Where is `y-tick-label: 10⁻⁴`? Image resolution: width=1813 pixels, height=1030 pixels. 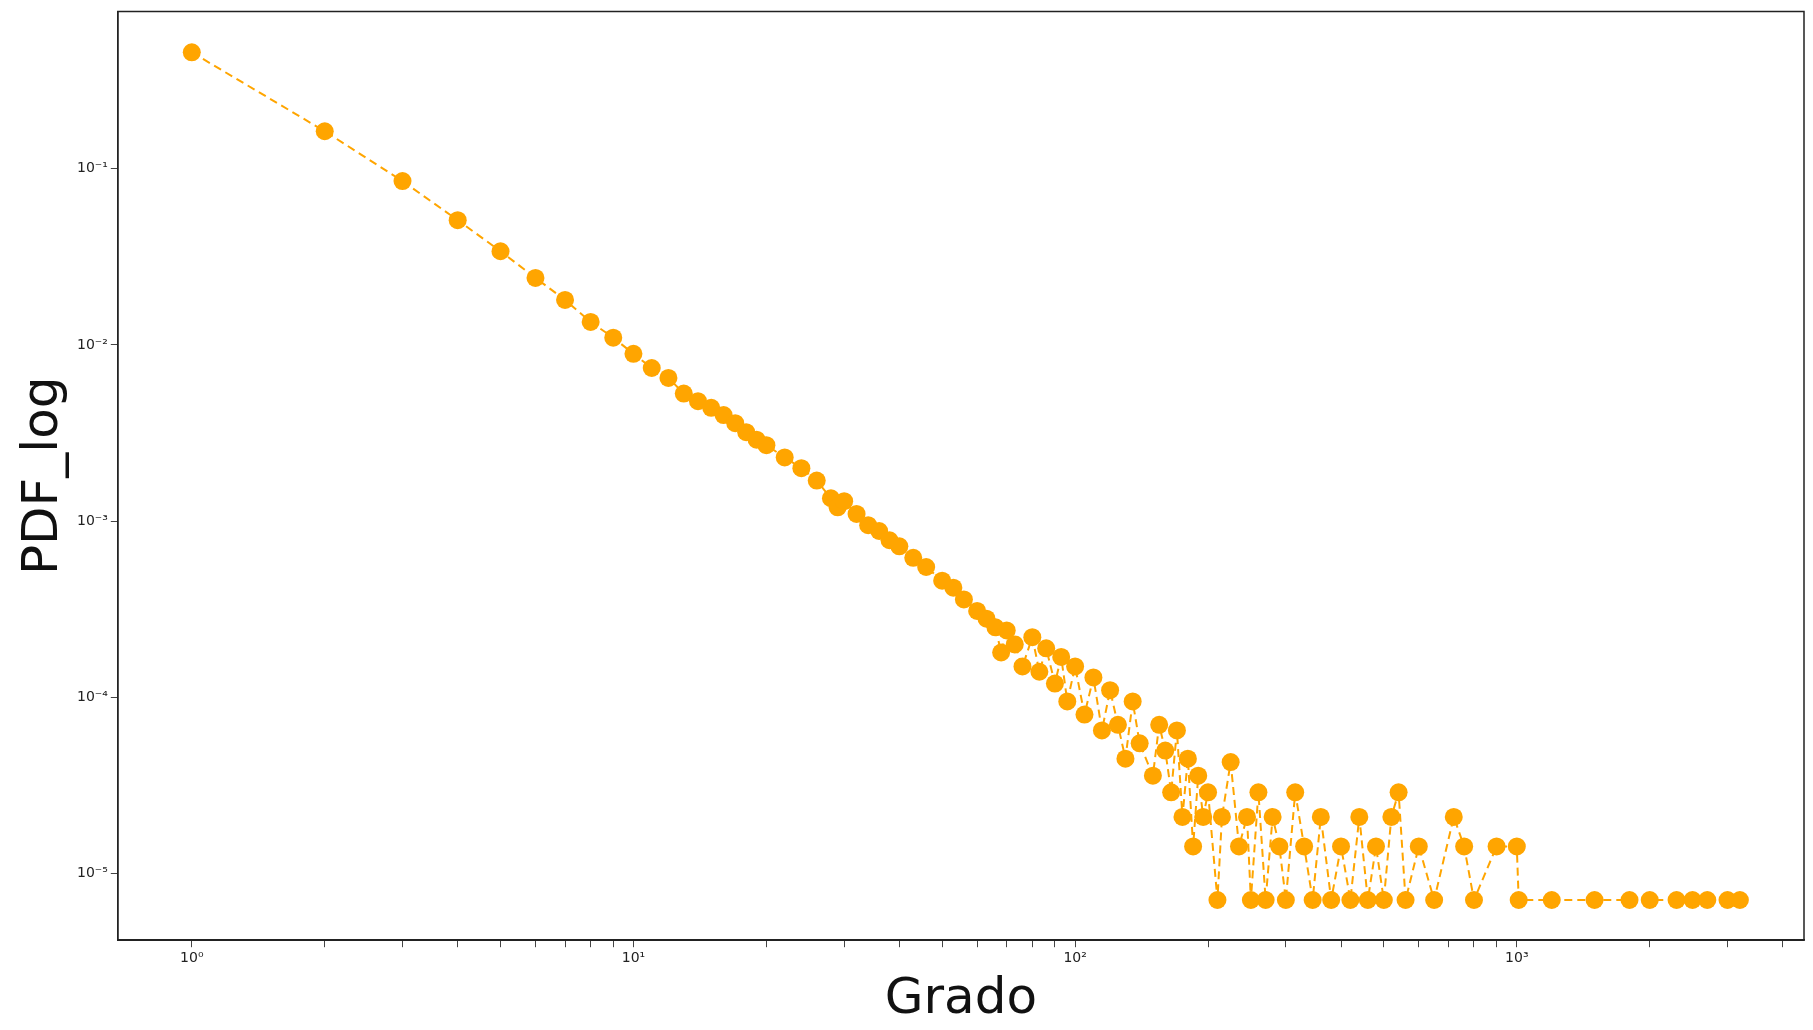 y-tick-label: 10⁻⁴ is located at coordinates (92, 696).